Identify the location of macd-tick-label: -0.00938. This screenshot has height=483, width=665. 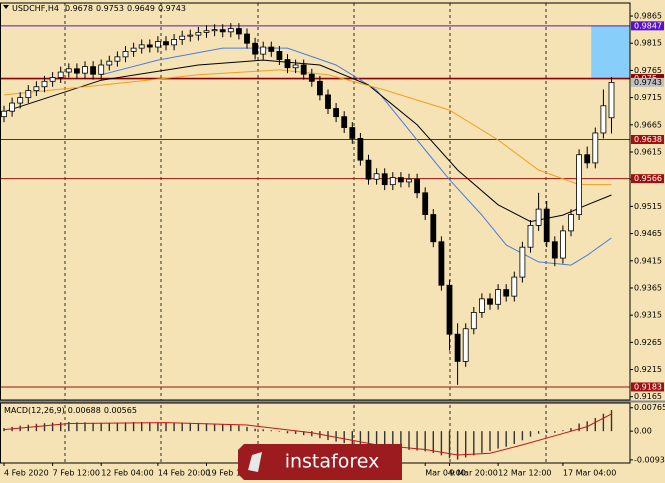
(649, 459).